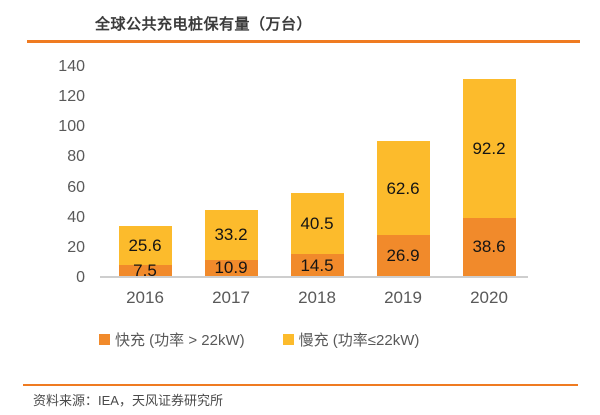 The image size is (600, 415). Describe the element at coordinates (231, 297) in the screenshot. I see `x-tick-label: 2017` at that location.